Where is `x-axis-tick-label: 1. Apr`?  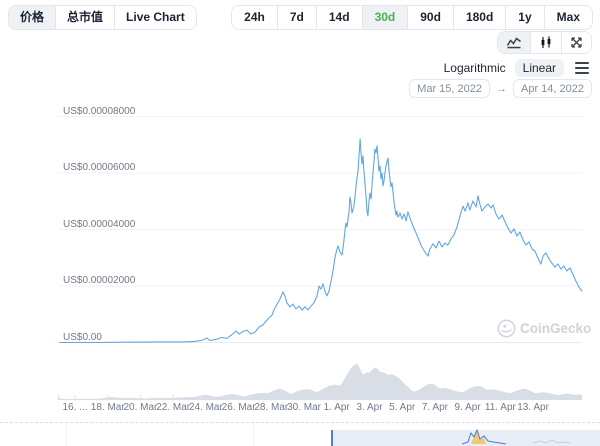 x-axis-tick-label: 1. Apr is located at coordinates (336, 407).